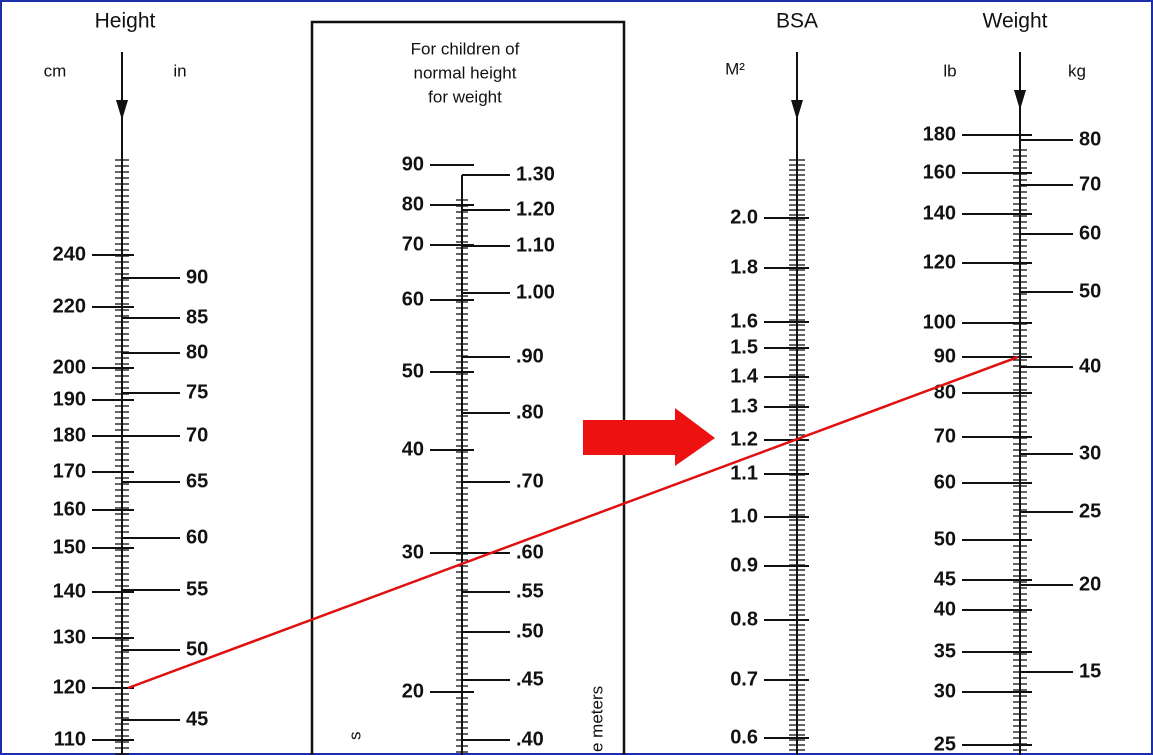  What do you see at coordinates (797, 21) in the screenshot?
I see `title: BSA` at bounding box center [797, 21].